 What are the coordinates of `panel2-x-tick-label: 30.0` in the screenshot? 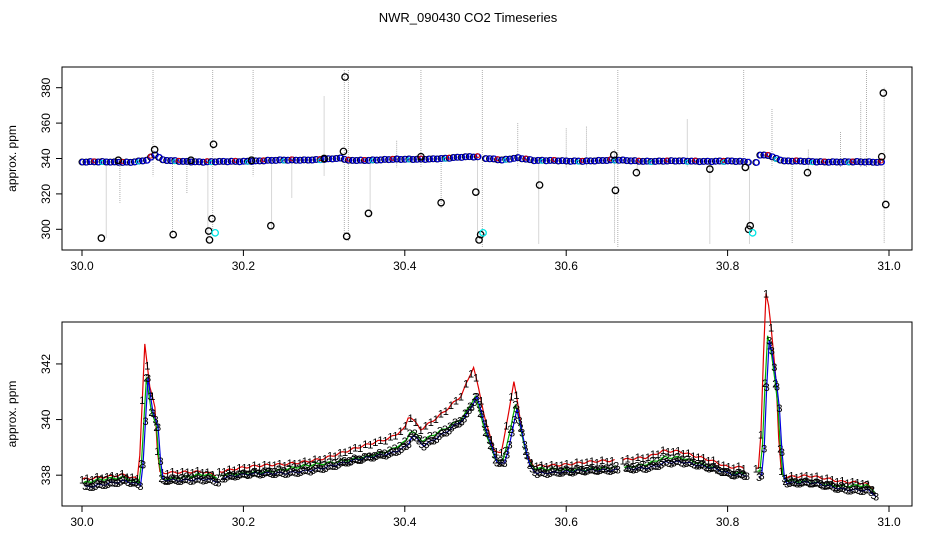 It's located at (82, 522).